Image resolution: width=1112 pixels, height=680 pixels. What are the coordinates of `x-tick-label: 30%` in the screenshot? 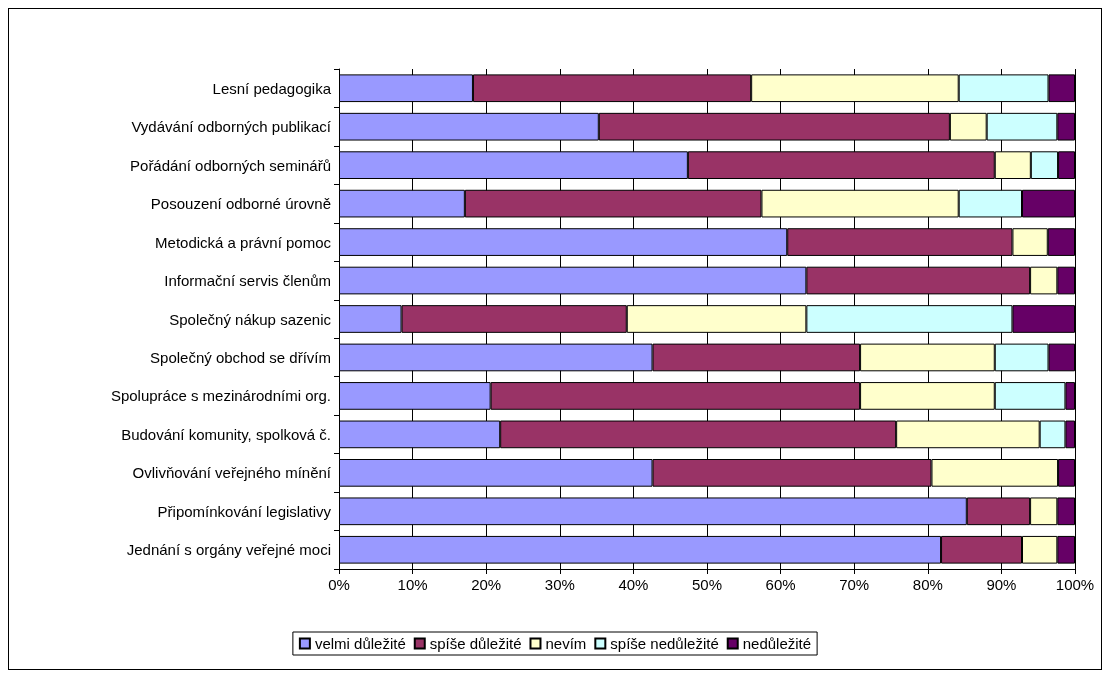 It's located at (559, 584).